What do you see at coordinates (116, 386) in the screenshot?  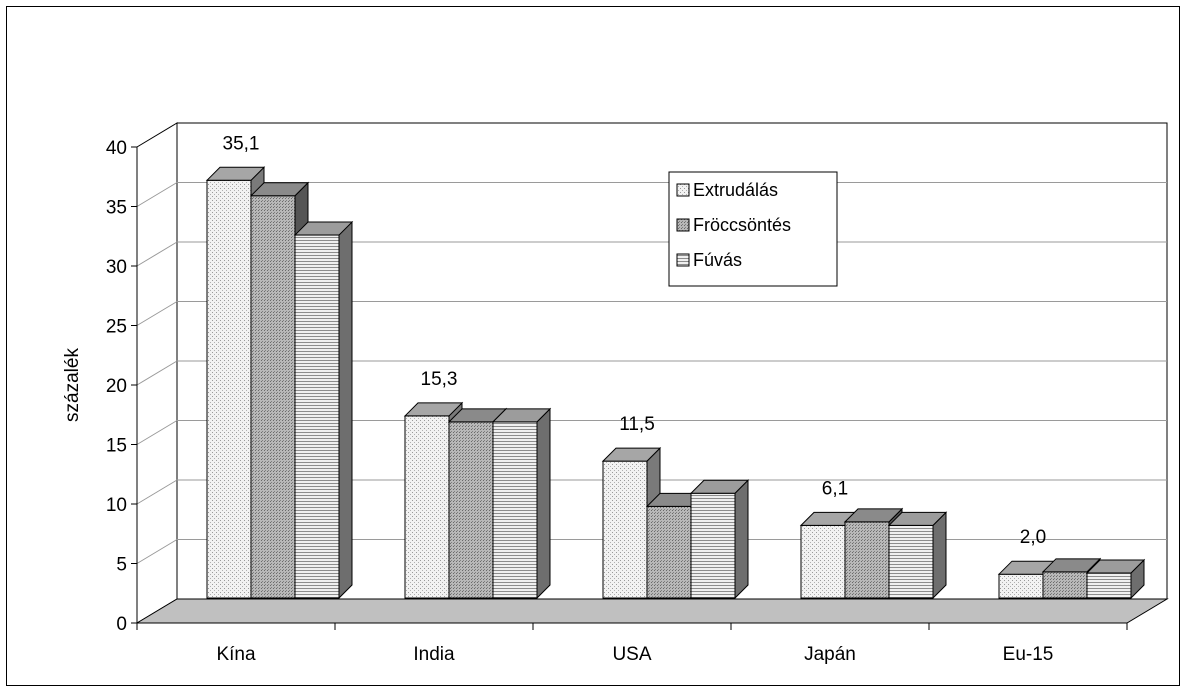 I see `y-tick-label: 20` at bounding box center [116, 386].